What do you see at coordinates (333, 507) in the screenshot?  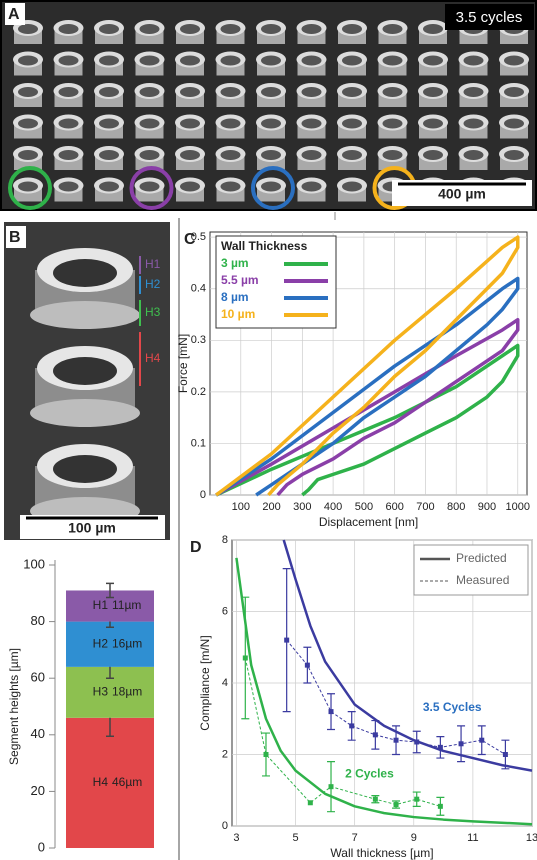 I see `x-tick-label: 400` at bounding box center [333, 507].